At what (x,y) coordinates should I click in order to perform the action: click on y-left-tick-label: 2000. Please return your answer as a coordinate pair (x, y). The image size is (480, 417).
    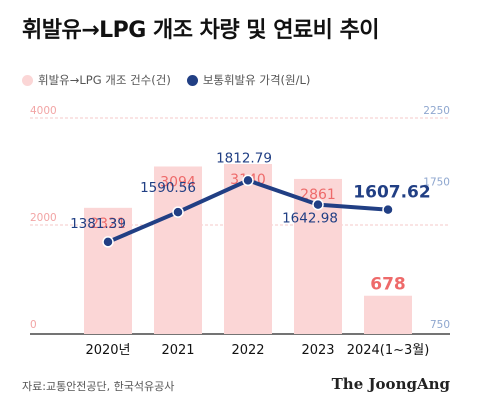
    Looking at the image, I should click on (43, 218).